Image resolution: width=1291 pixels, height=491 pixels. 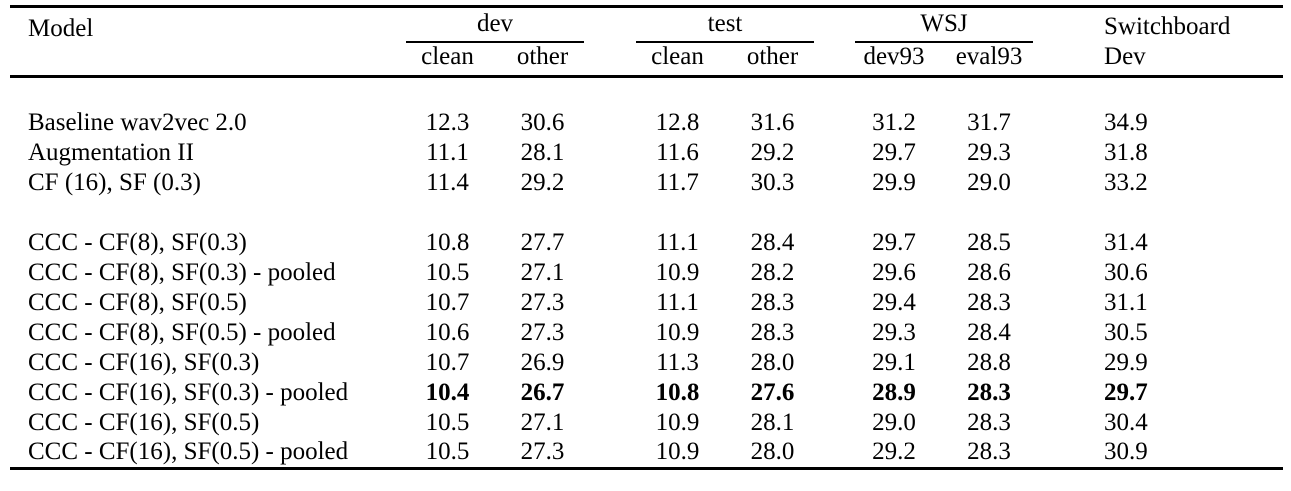 What do you see at coordinates (772, 272) in the screenshot?
I see `value-cell-test-other: 28.2` at bounding box center [772, 272].